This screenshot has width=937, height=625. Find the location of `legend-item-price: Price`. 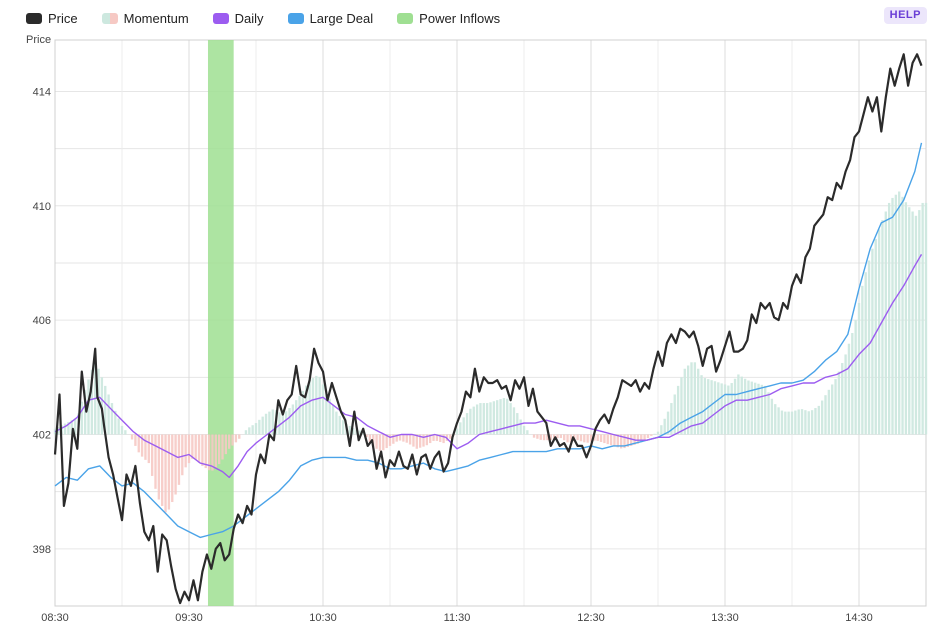

legend-item-price: Price is located at coordinates (52, 18).